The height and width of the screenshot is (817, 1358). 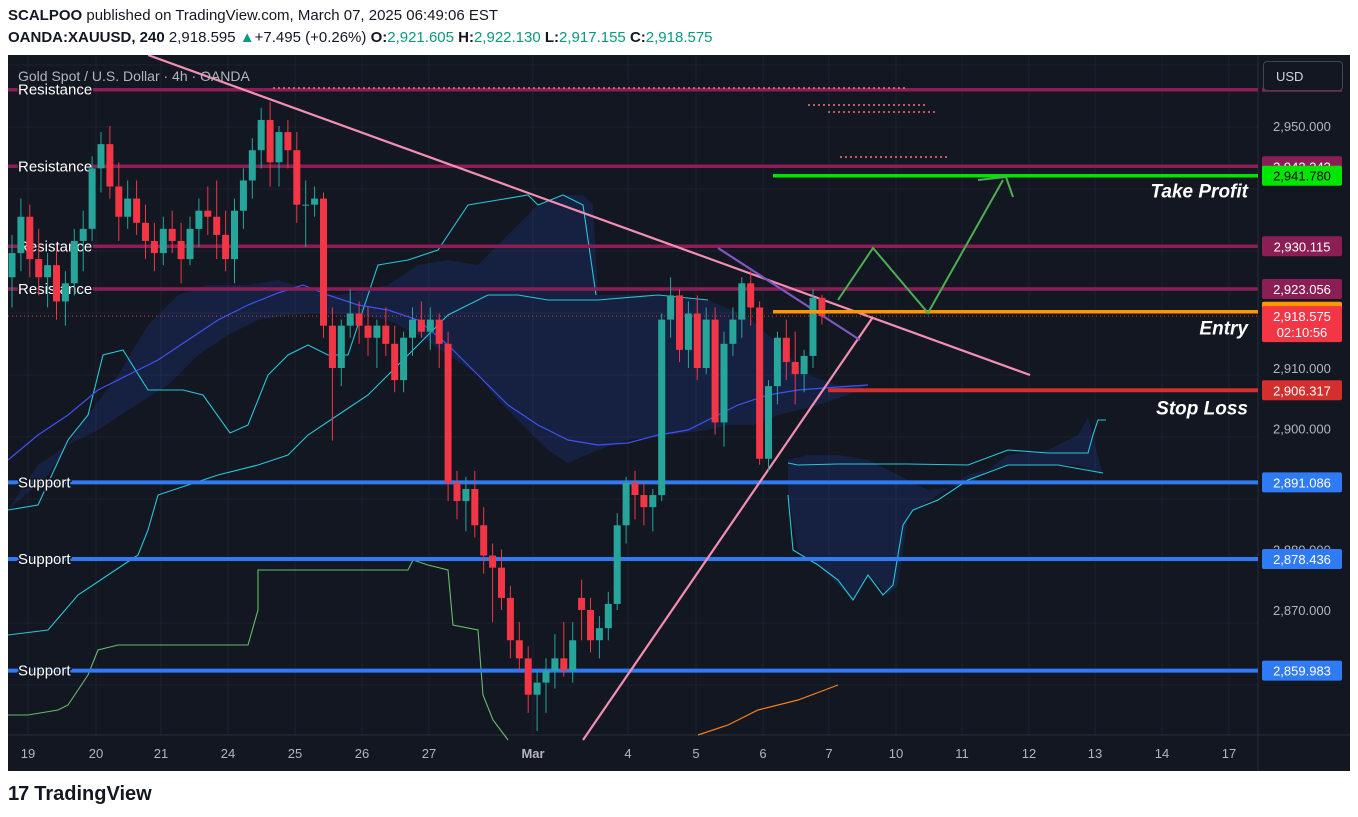 What do you see at coordinates (93, 794) in the screenshot?
I see `brand-name: TradingView` at bounding box center [93, 794].